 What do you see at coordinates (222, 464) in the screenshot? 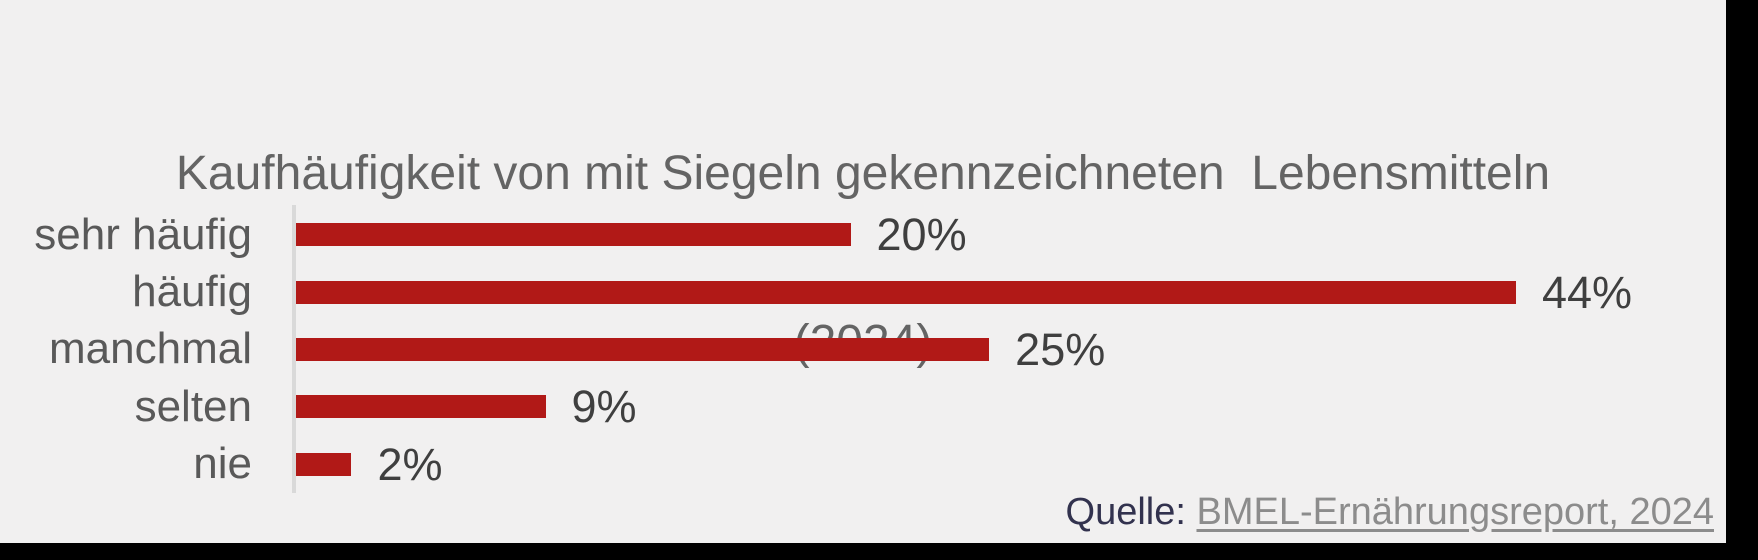
I see `category-label: nie` at bounding box center [222, 464].